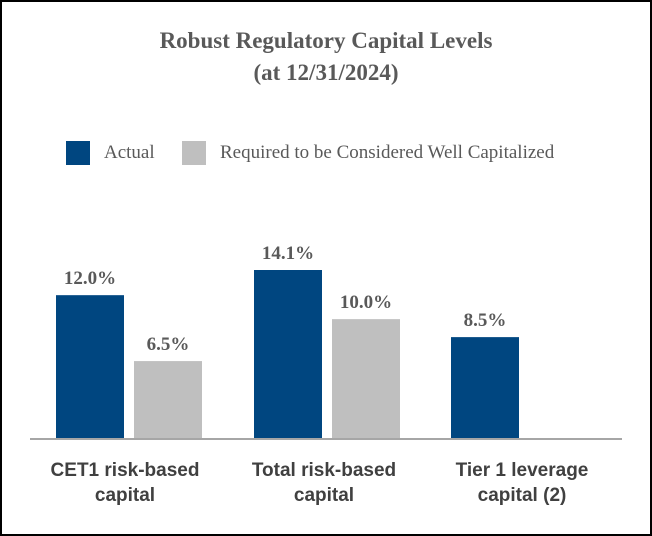  What do you see at coordinates (78, 153) in the screenshot?
I see `legend-swatch-actual` at bounding box center [78, 153].